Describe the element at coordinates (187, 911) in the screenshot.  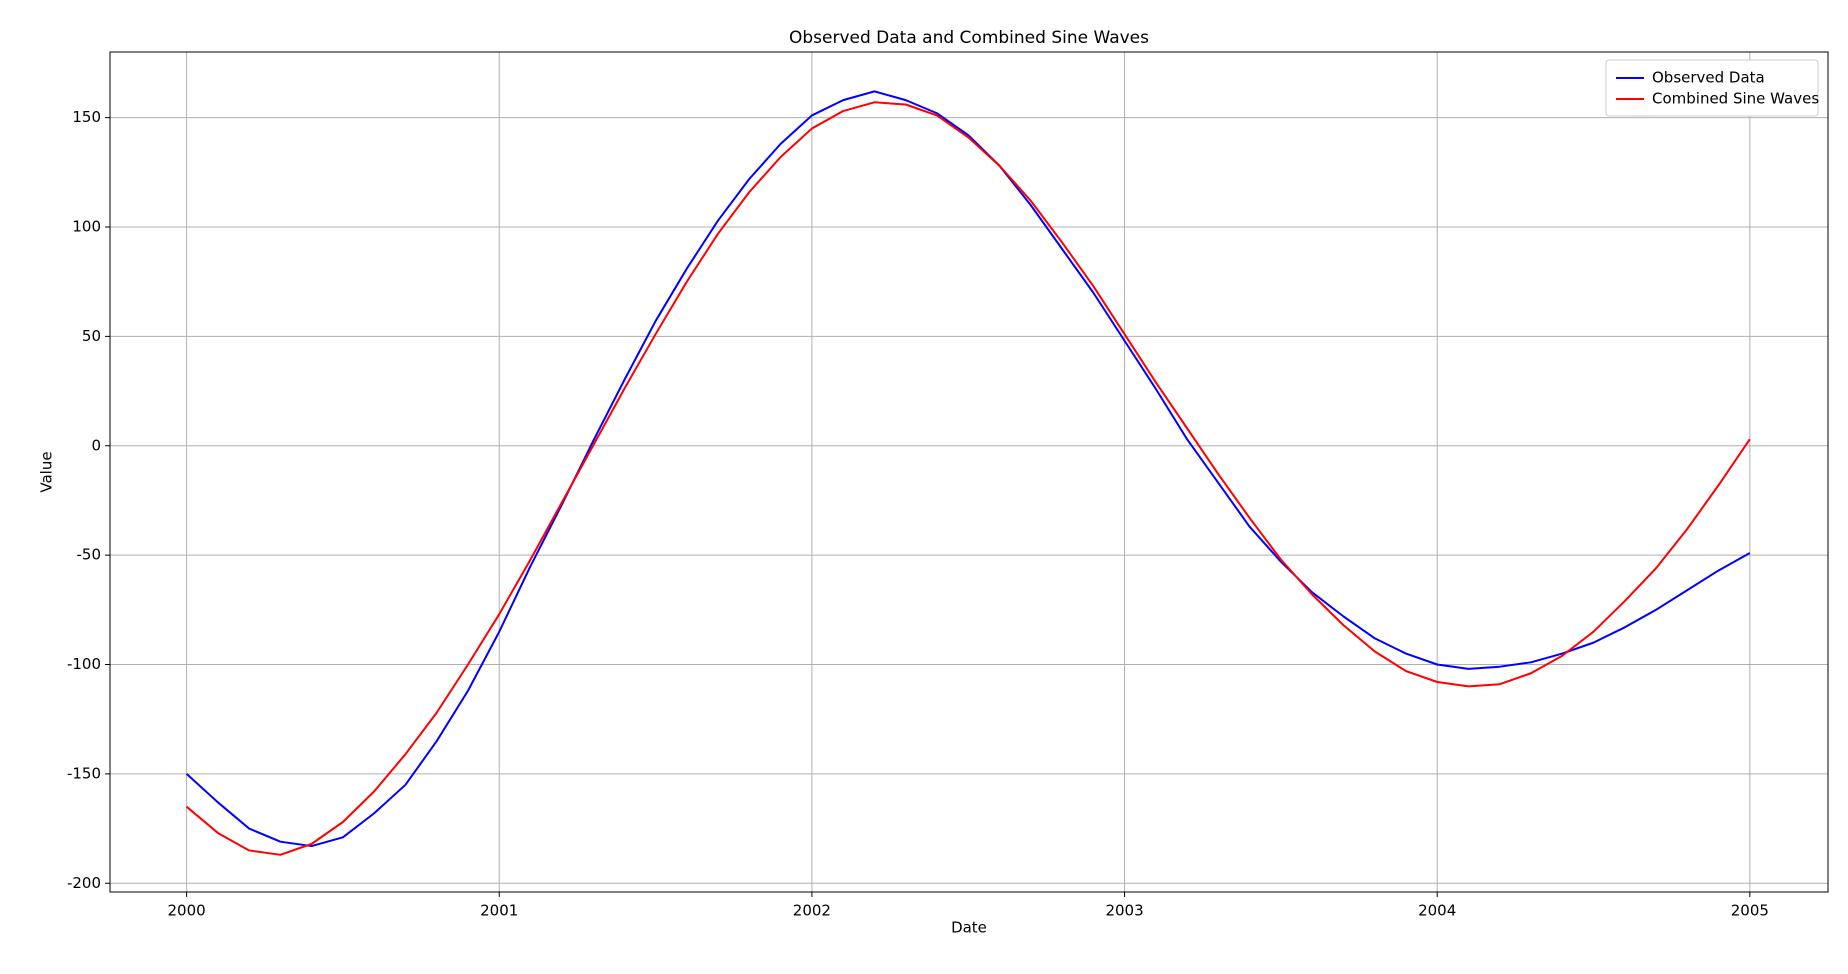
I see `x-tick-label: 2000` at that location.